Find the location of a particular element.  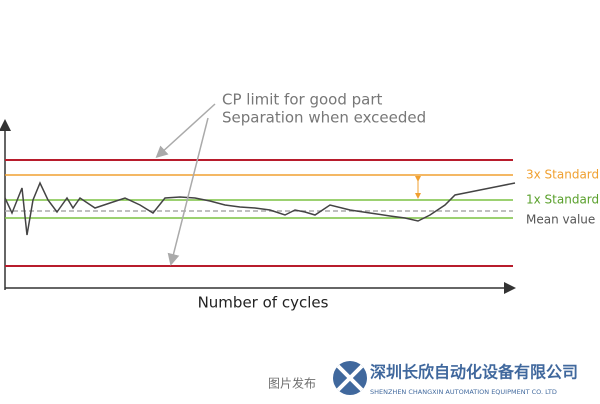

x-axis-label: Number of cycles is located at coordinates (263, 303).